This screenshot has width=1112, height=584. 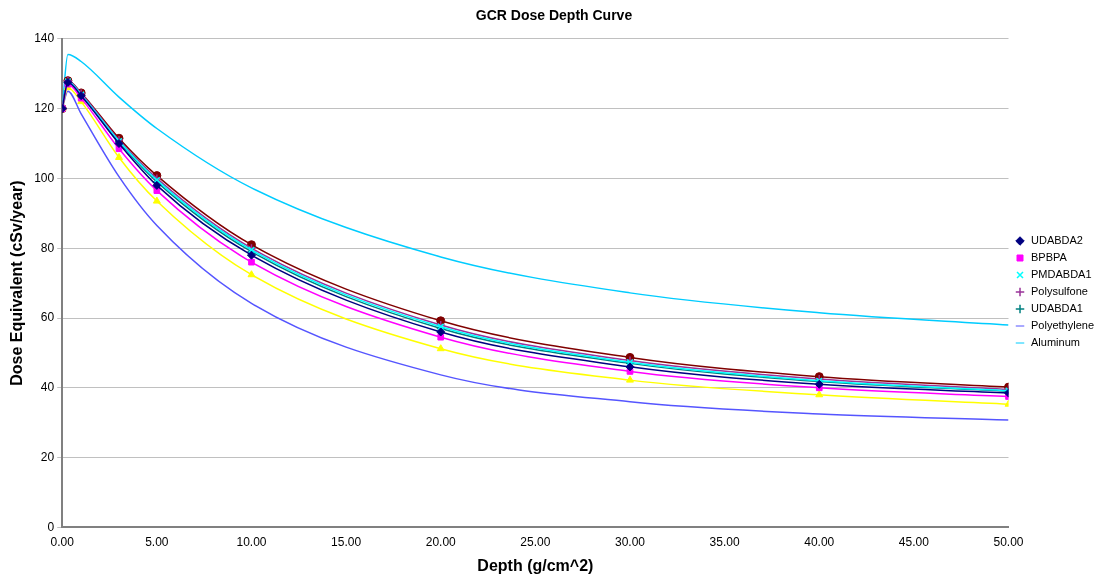 I want to click on y-tick-label: 120, so click(x=44, y=107).